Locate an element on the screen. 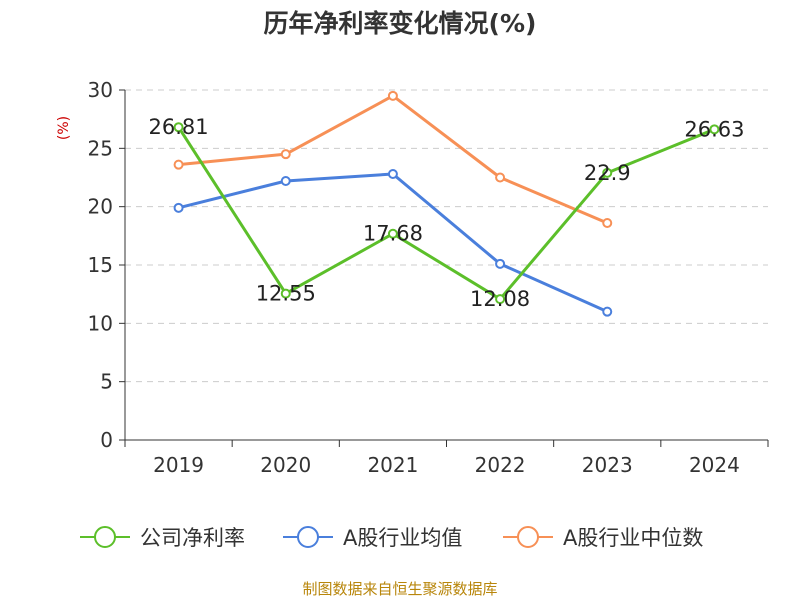 Image resolution: width=800 pixels, height=600 pixels. y-axis-unit-label: (%) is located at coordinates (64, 128).